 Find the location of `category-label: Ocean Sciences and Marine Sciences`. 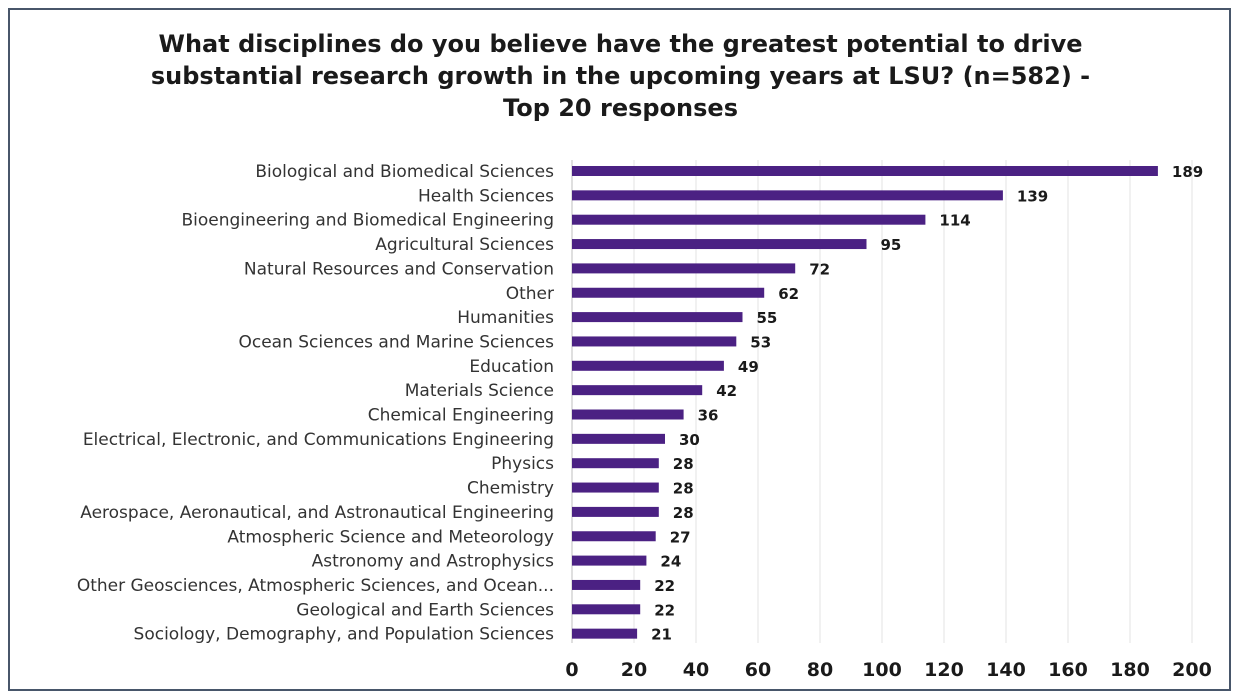

category-label: Ocean Sciences and Marine Sciences is located at coordinates (396, 342).